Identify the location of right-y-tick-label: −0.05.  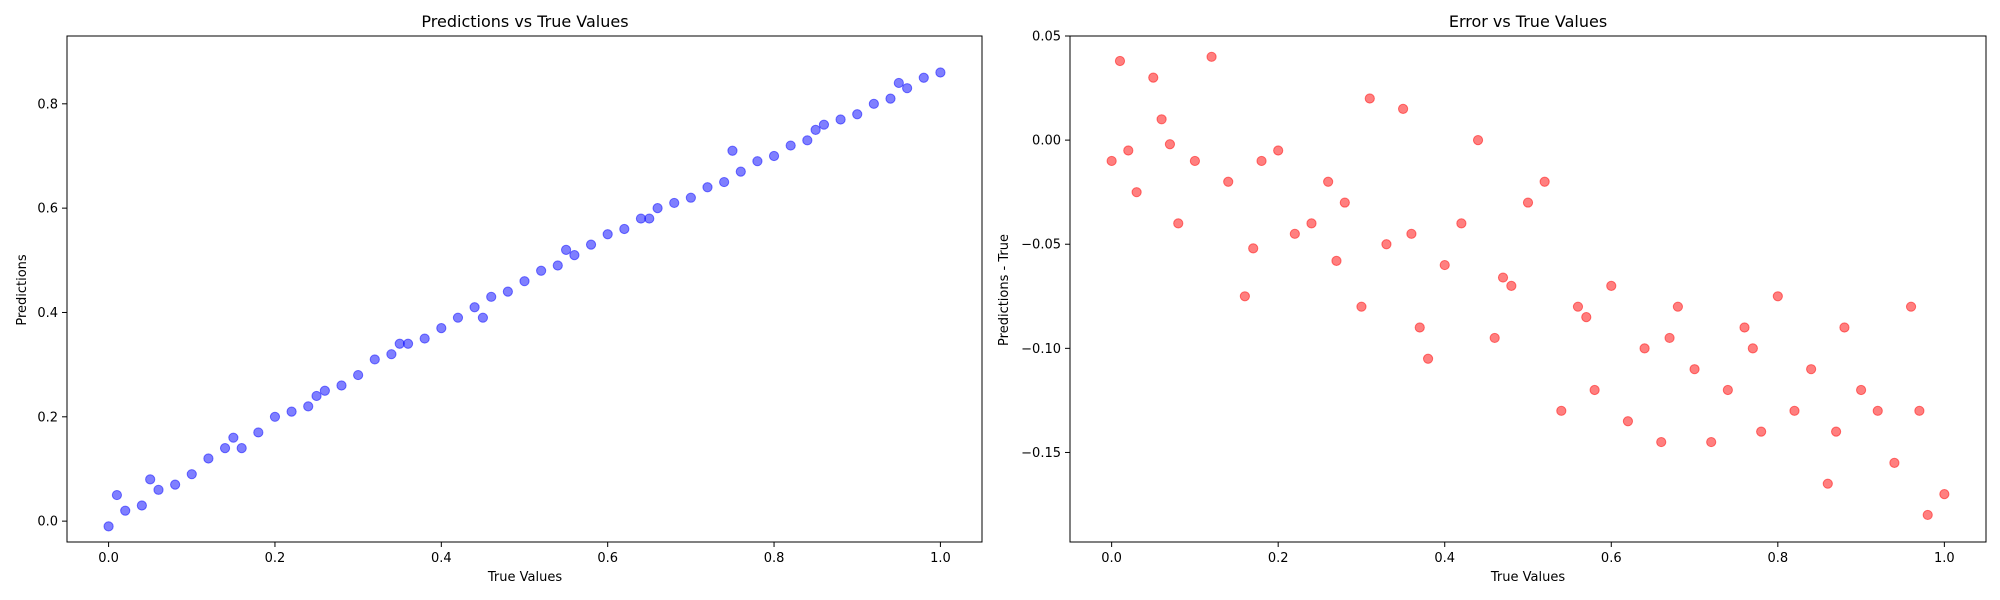
(1041, 245).